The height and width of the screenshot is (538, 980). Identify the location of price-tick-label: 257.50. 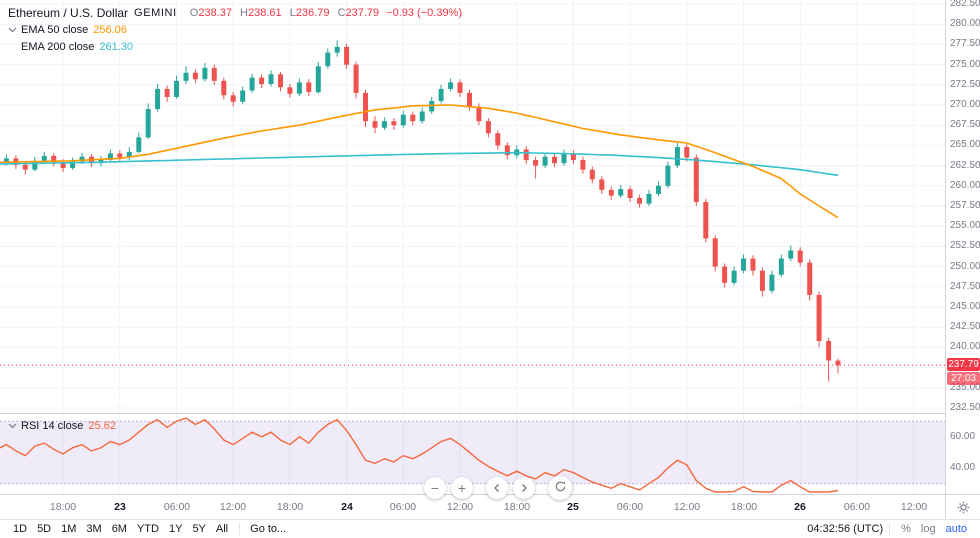
(965, 205).